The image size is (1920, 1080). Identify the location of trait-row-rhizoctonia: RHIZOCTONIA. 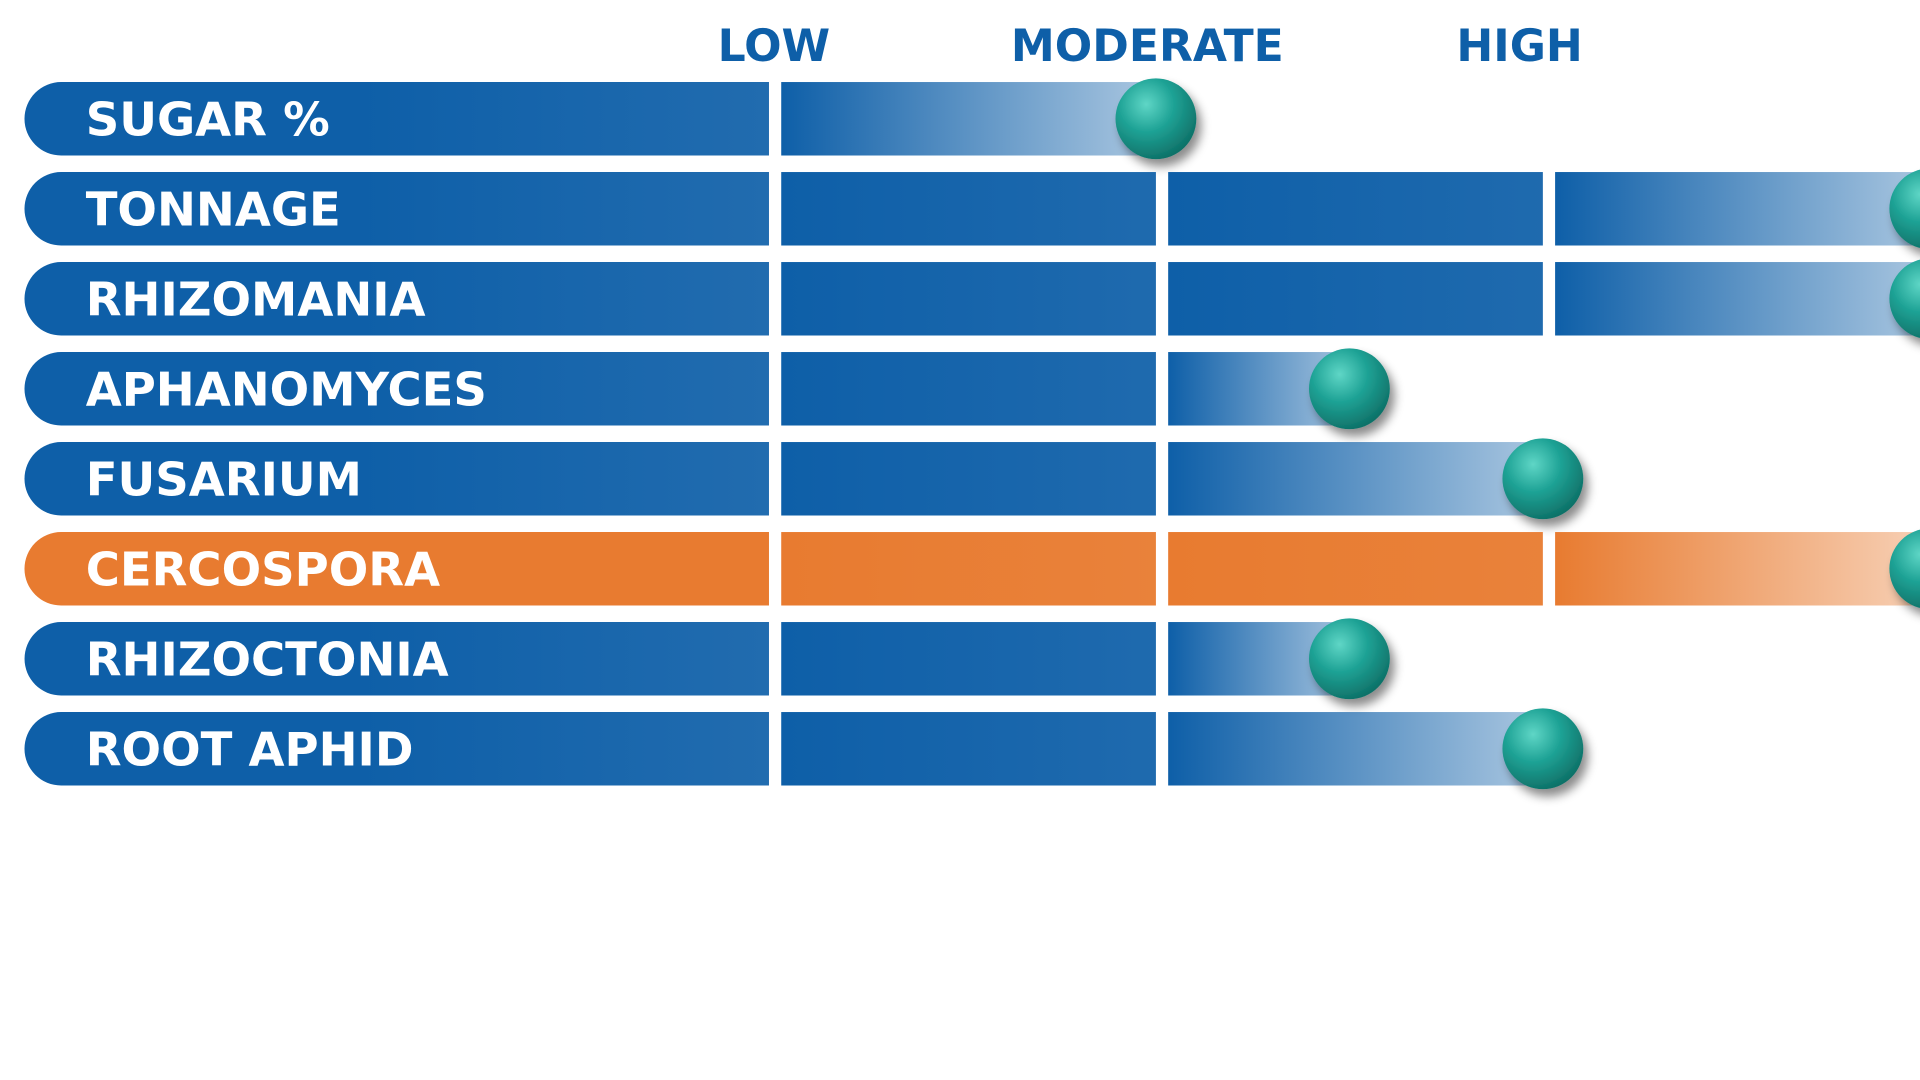
(707, 659).